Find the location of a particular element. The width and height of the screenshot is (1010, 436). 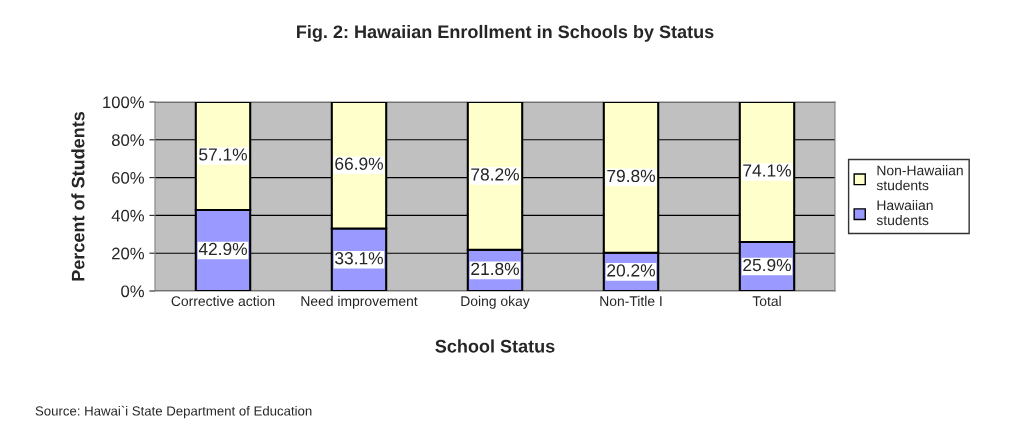

data-label: 79.8% is located at coordinates (631, 176).